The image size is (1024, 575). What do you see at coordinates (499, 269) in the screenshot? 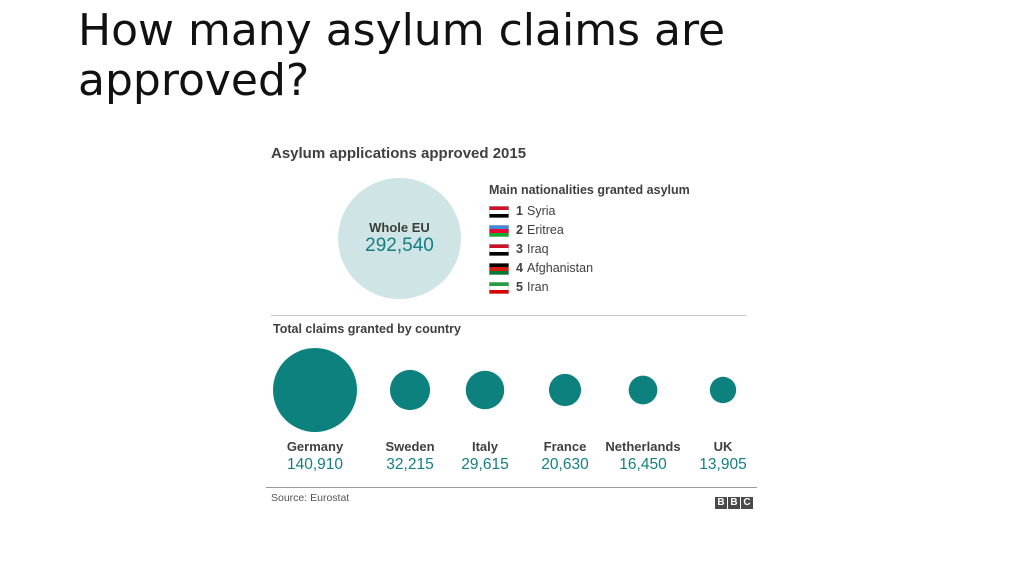
I see `afghanistan-flag-icon` at bounding box center [499, 269].